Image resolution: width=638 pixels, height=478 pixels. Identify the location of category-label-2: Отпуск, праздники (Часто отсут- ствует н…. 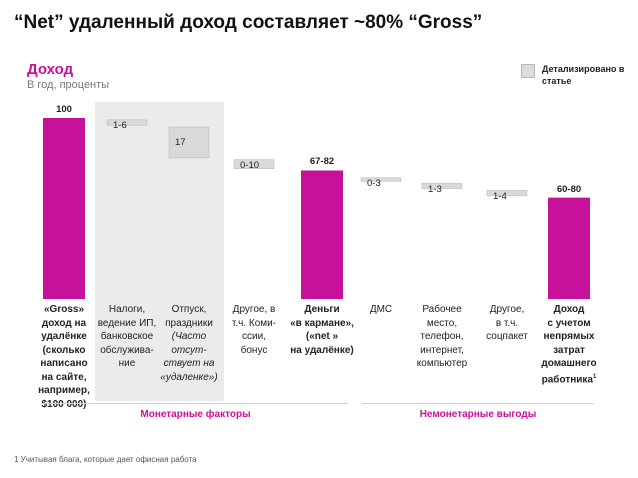
(189, 343).